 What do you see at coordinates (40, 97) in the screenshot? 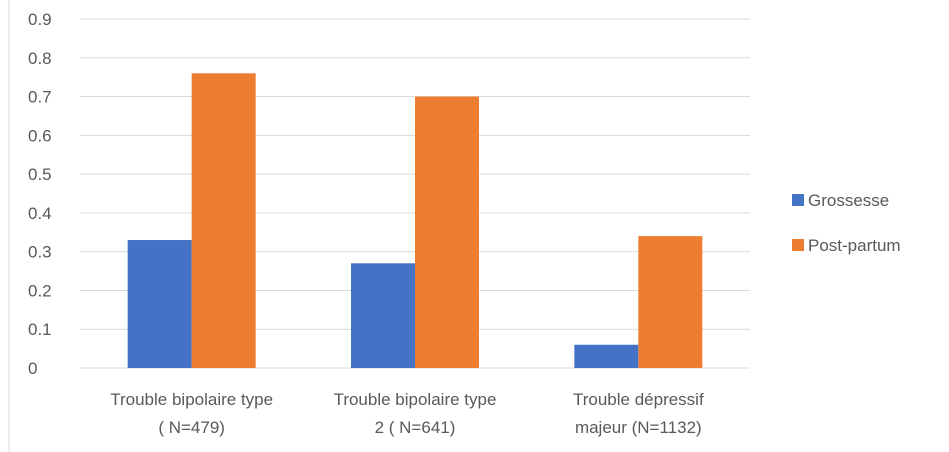
I see `y-tick-label: 0.7` at bounding box center [40, 97].